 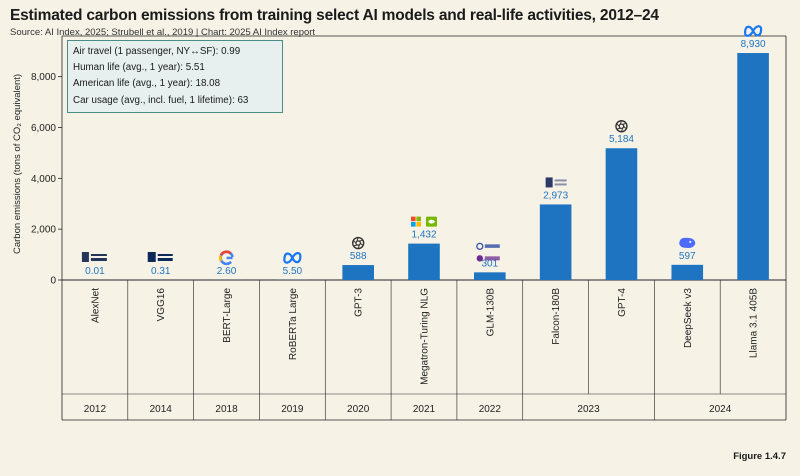 What do you see at coordinates (687, 256) in the screenshot?
I see `bar-value-label: 597` at bounding box center [687, 256].